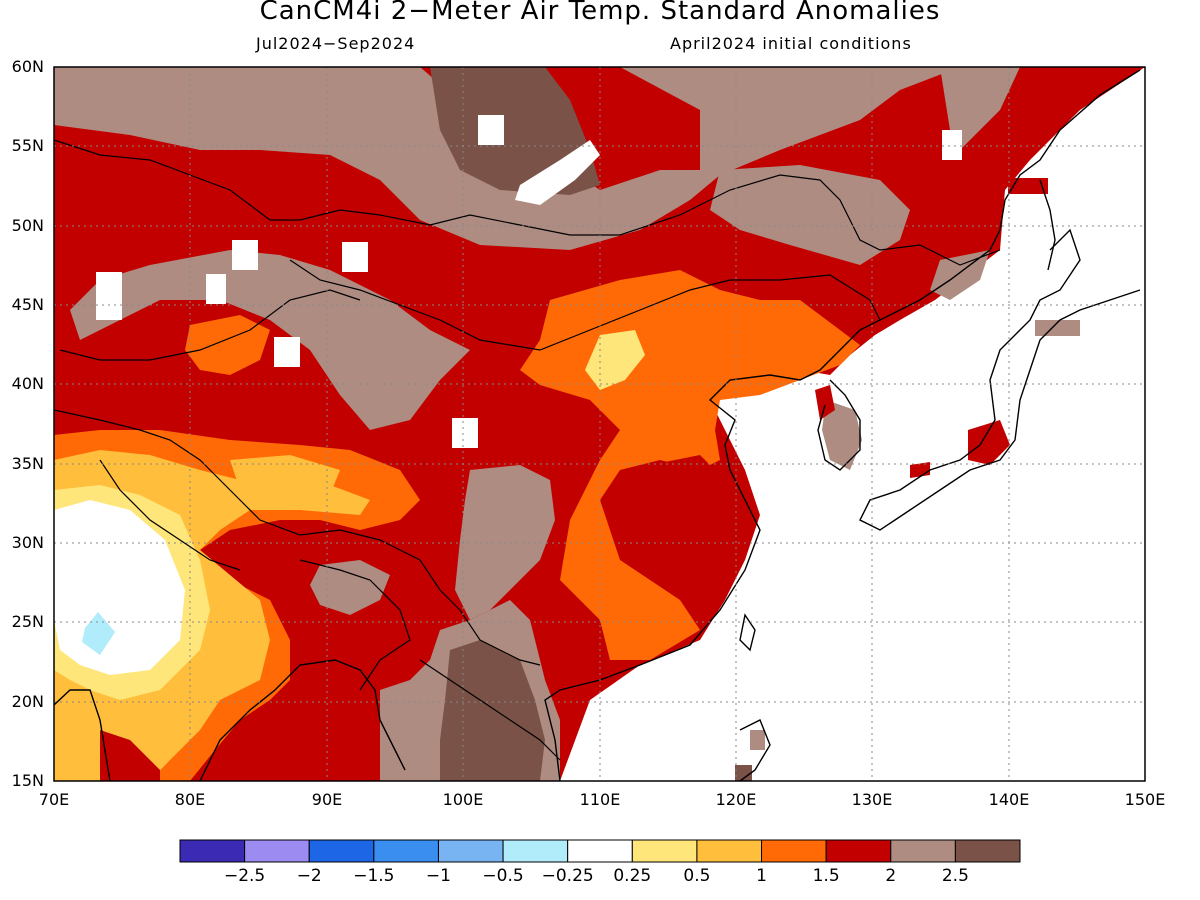 The width and height of the screenshot is (1200, 900). I want to click on lon-label: 130E, so click(872, 799).